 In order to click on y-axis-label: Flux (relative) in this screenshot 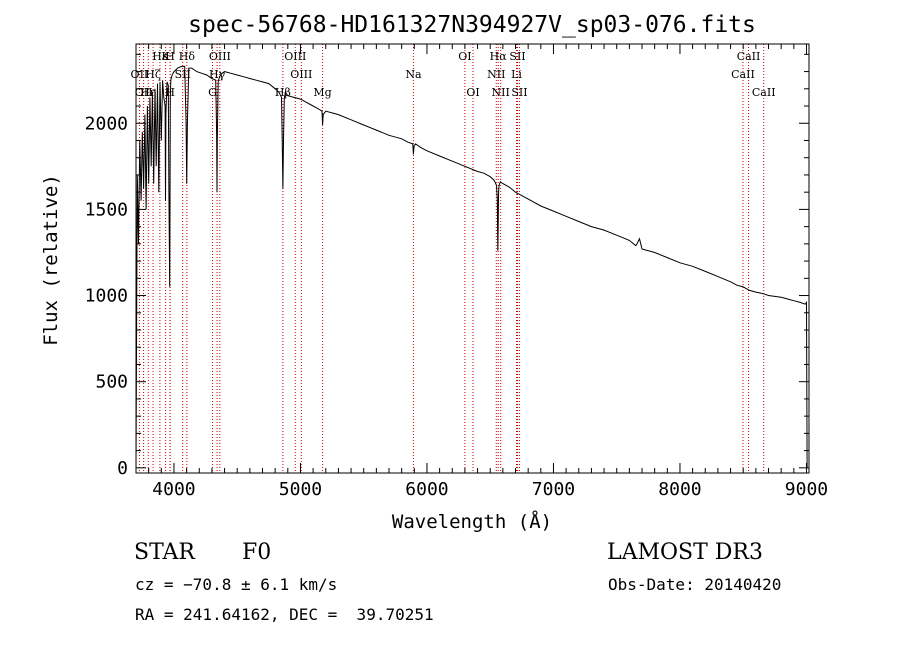, I will do `click(51, 260)`.